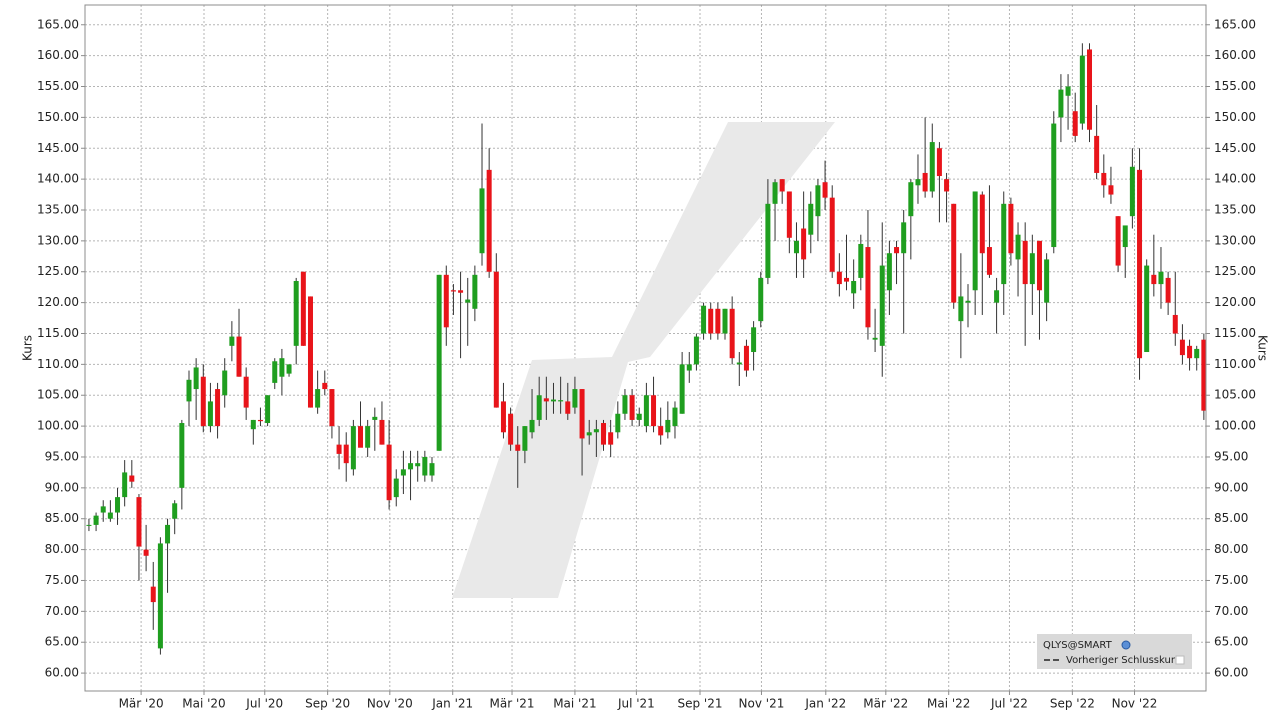 Image resolution: width=1281 pixels, height=725 pixels. I want to click on y2-tick-label: 100.00, so click(1235, 426).